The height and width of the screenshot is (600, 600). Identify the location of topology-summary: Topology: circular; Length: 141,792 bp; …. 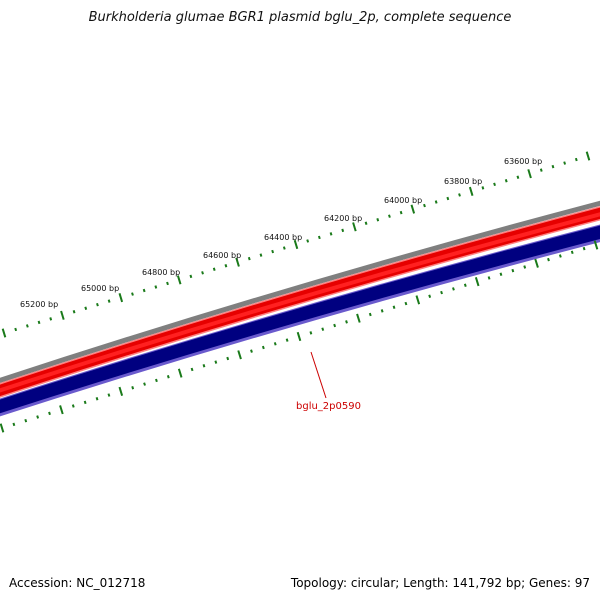
(440, 583).